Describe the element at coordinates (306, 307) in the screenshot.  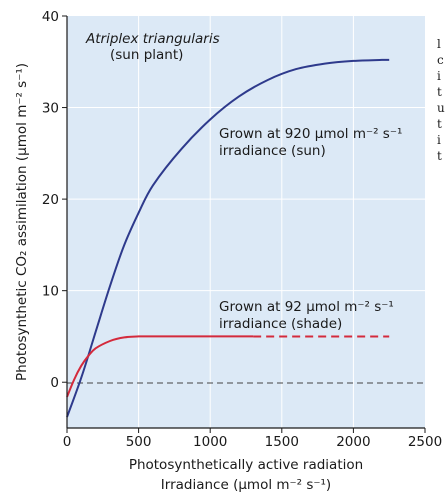
I see `annotation-shade-line1: Grown at 92 μmol m⁻² s⁻¹` at that location.